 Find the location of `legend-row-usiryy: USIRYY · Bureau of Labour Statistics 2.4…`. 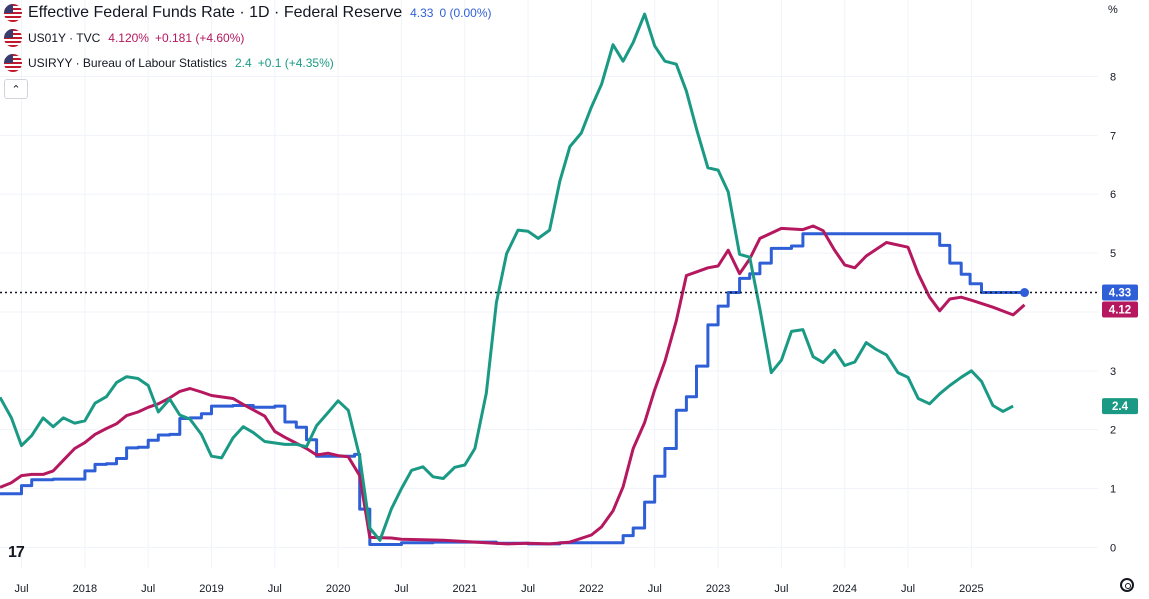

legend-row-usiryy: USIRYY · Bureau of Labour Statistics 2.4… is located at coordinates (250, 62).